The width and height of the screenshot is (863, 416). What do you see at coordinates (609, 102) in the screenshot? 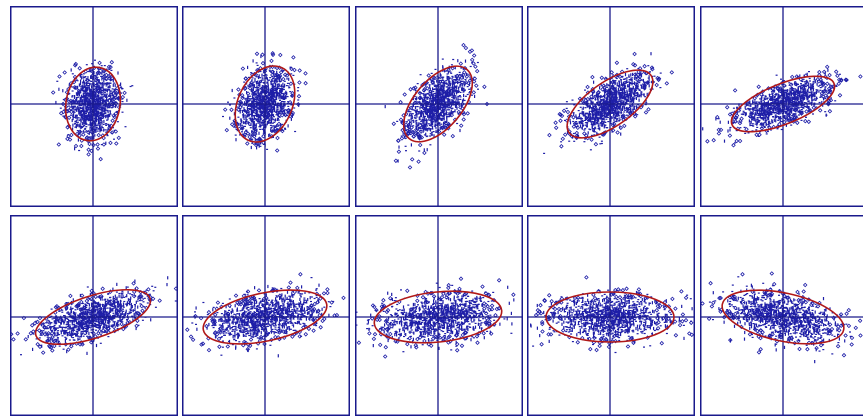
I see `scatter-points` at bounding box center [609, 102].